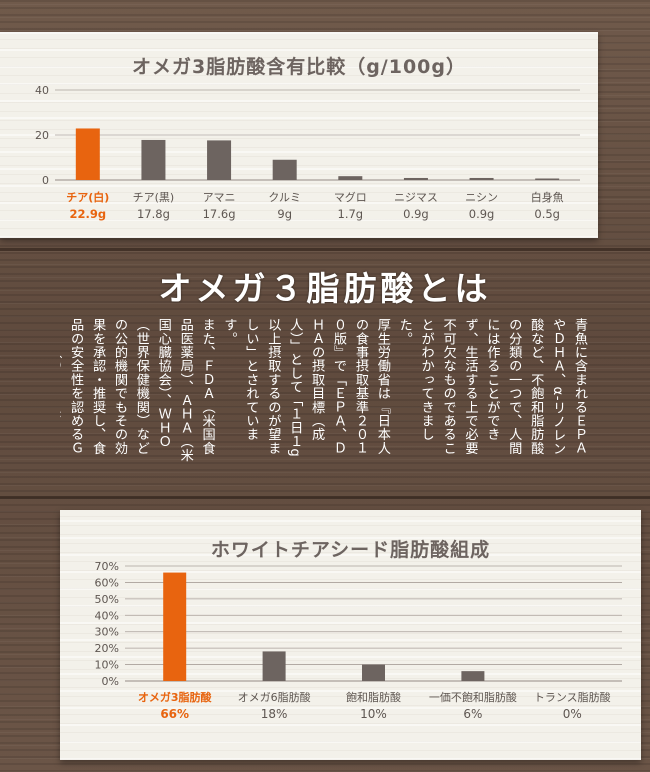  Describe the element at coordinates (350, 550) in the screenshot. I see `chart-title: ホワイトチアシード脂肪酸組成` at that location.